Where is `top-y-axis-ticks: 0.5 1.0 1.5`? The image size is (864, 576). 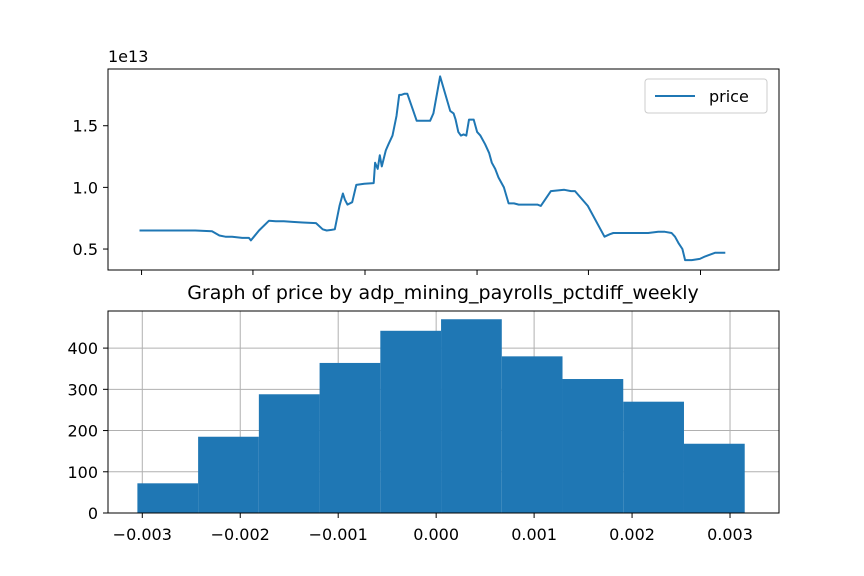 top-y-axis-ticks: 0.5 1.0 1.5 is located at coordinates (90, 188).